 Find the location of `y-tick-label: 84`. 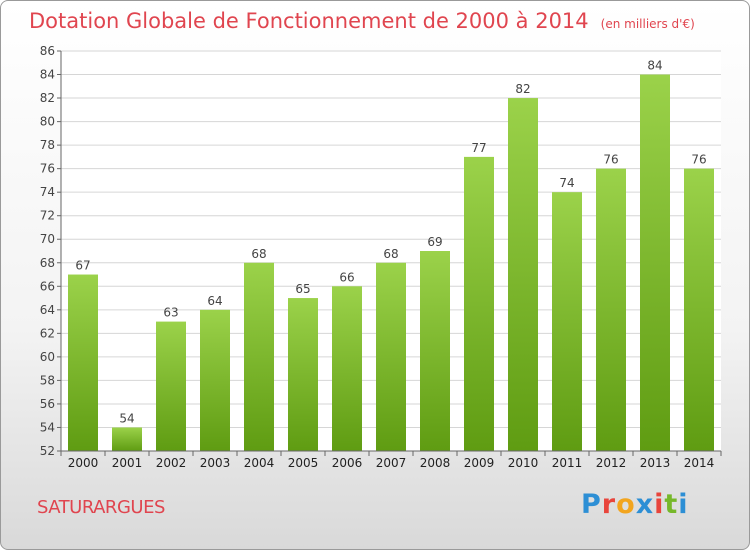

y-tick-label: 84 is located at coordinates (47, 75).